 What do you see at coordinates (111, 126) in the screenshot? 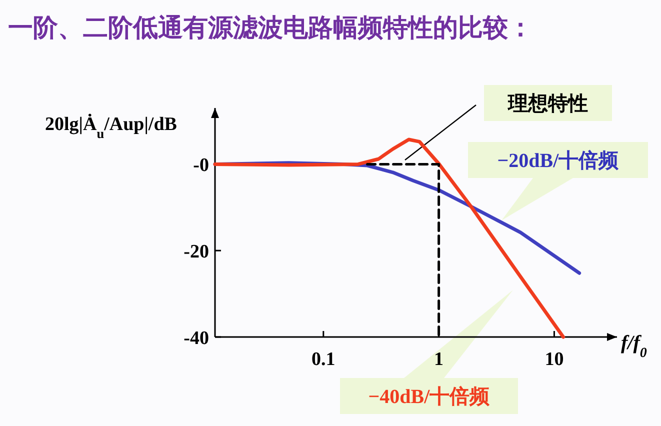
I see `y-axis-title: 20lg|Ȧ$_{u}$/Aup|/dB` at bounding box center [111, 126].